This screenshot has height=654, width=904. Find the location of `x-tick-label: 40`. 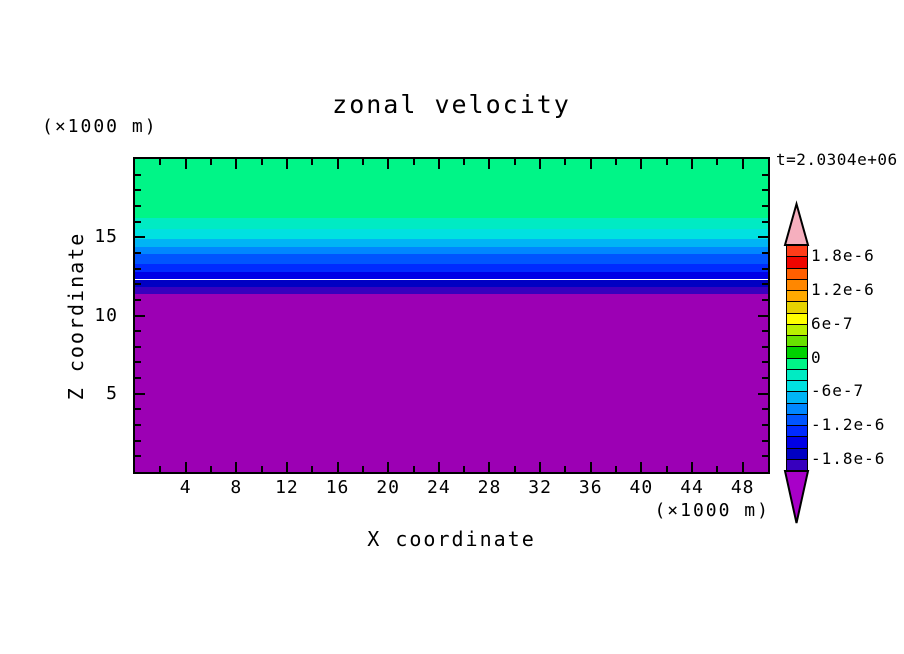

x-tick-label: 40 is located at coordinates (641, 487).